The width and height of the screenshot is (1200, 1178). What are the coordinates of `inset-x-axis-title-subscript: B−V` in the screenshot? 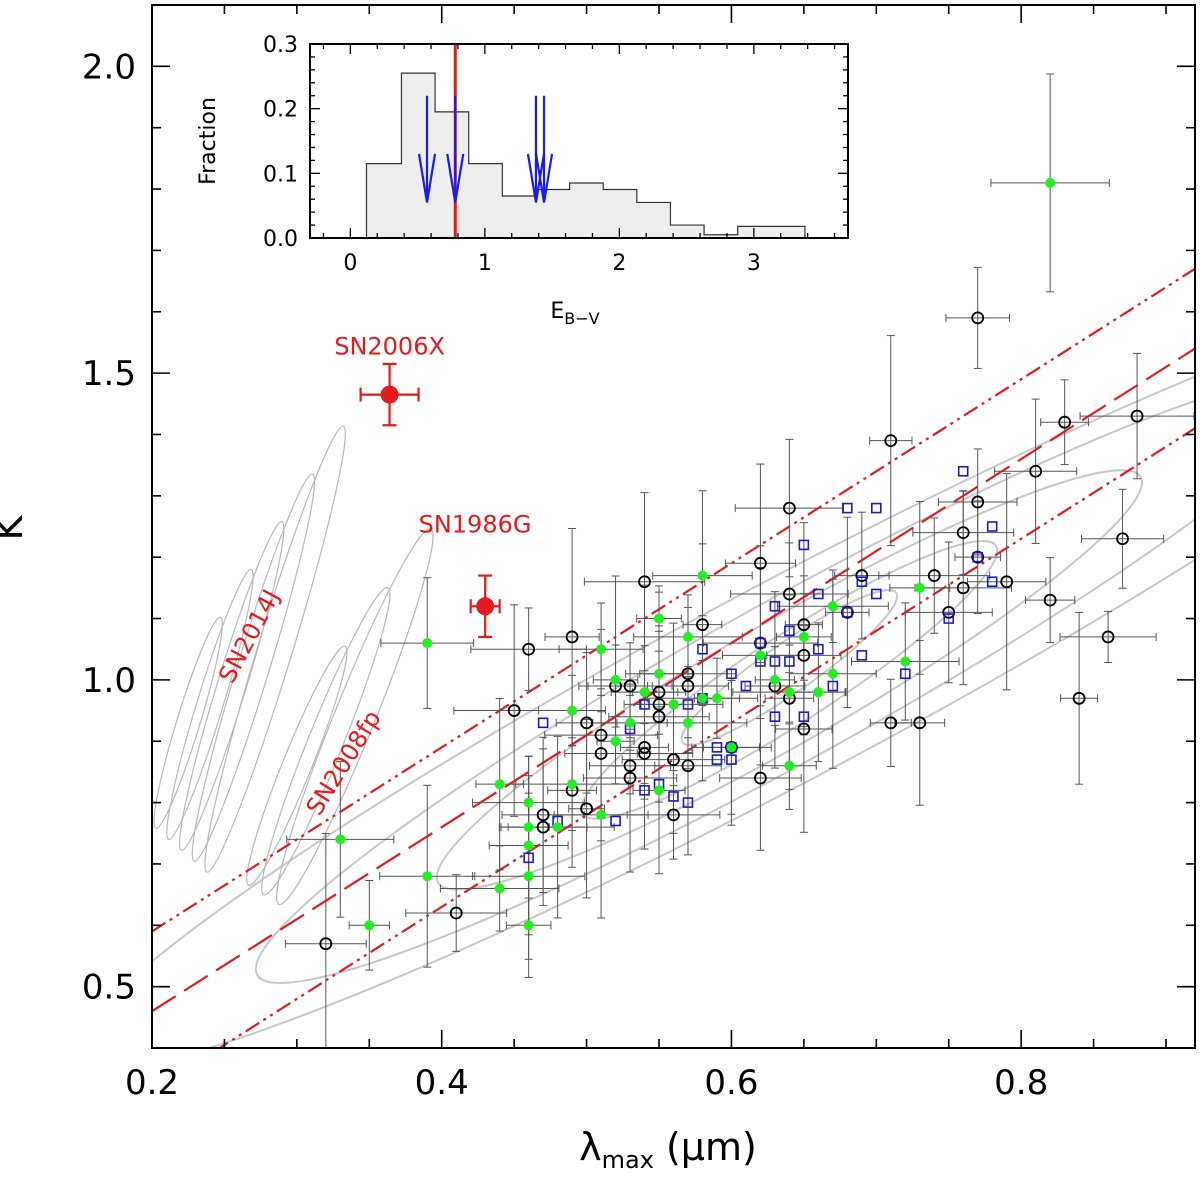 It's located at (581, 318).